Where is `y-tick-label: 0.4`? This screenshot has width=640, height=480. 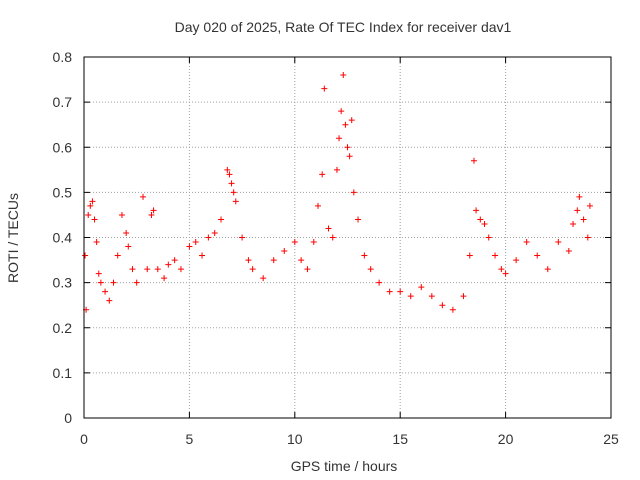
y-tick-label: 0.4 is located at coordinates (63, 238).